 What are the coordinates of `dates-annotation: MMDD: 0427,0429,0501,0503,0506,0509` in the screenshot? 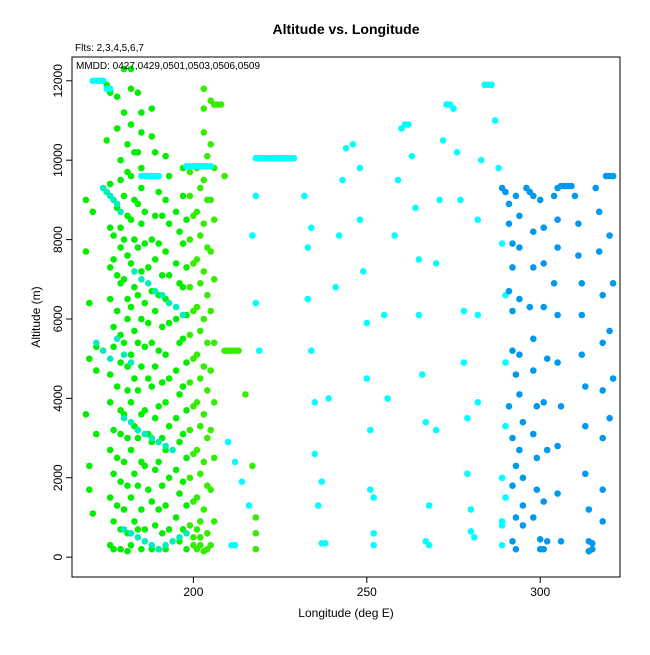 It's located at (168, 66).